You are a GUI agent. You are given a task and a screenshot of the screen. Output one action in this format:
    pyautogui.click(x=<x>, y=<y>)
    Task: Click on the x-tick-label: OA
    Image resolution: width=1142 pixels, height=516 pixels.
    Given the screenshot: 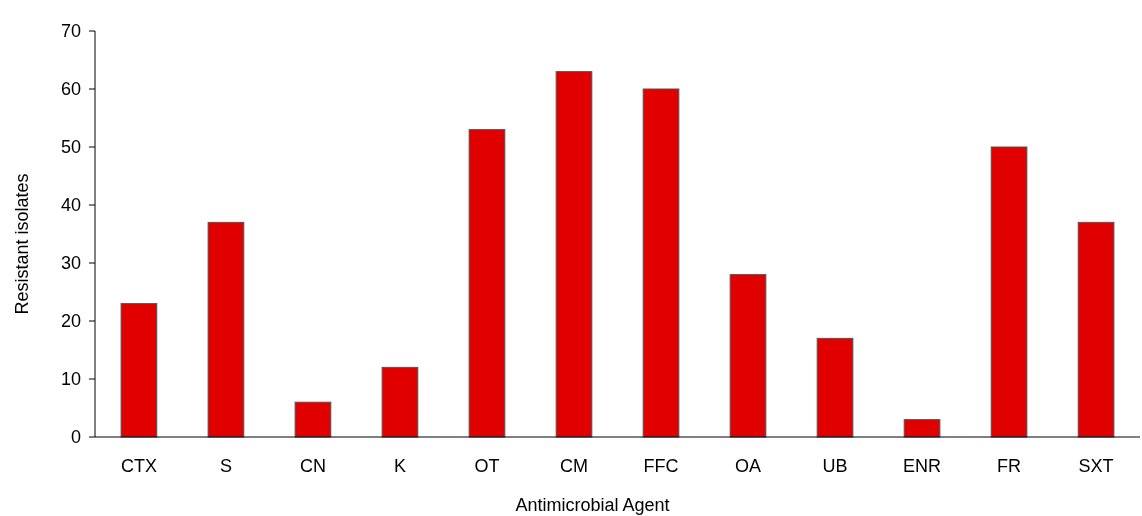 What is the action you would take?
    pyautogui.click(x=748, y=466)
    